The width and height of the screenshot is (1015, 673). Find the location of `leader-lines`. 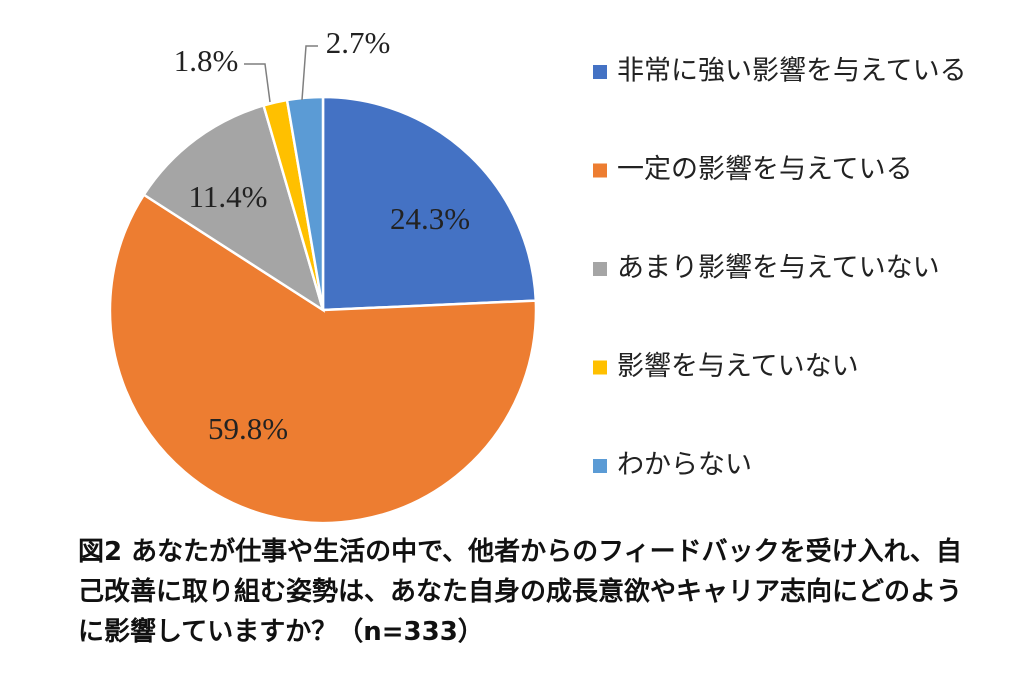

leader-lines is located at coordinates (281, 74).